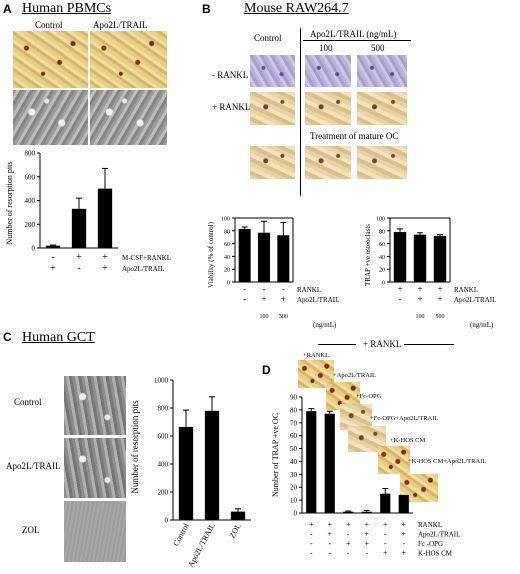 This screenshot has width=520, height=574. I want to click on panel-a-bar, so click(53, 246).